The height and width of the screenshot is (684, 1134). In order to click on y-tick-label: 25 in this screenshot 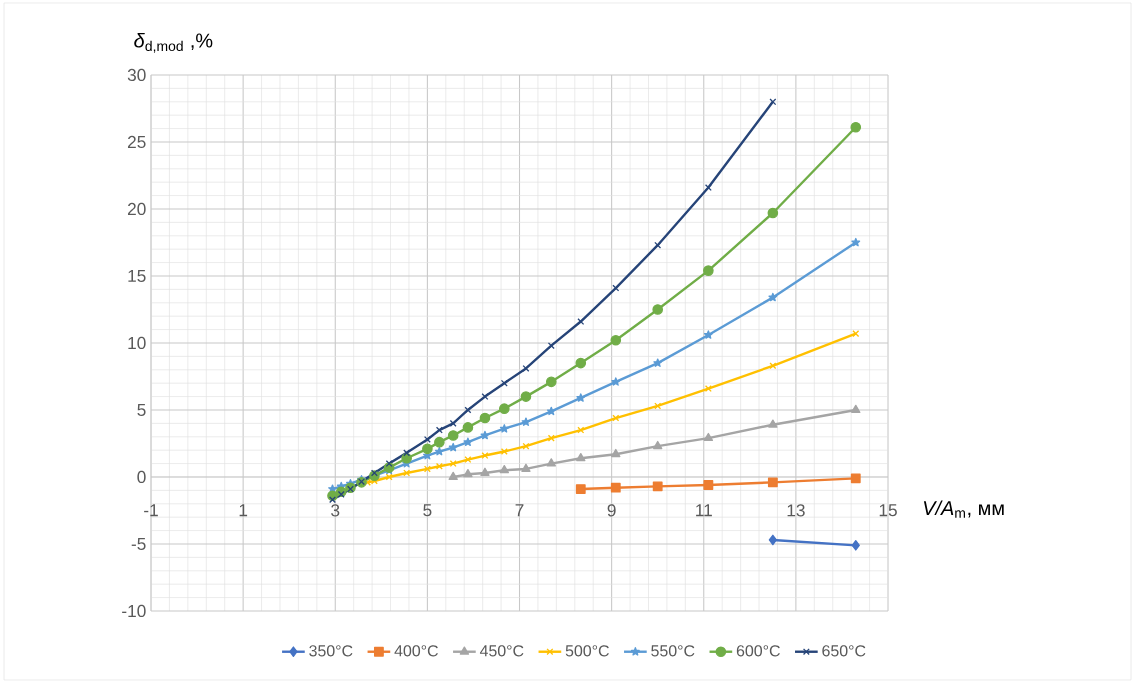, I will do `click(136, 142)`.